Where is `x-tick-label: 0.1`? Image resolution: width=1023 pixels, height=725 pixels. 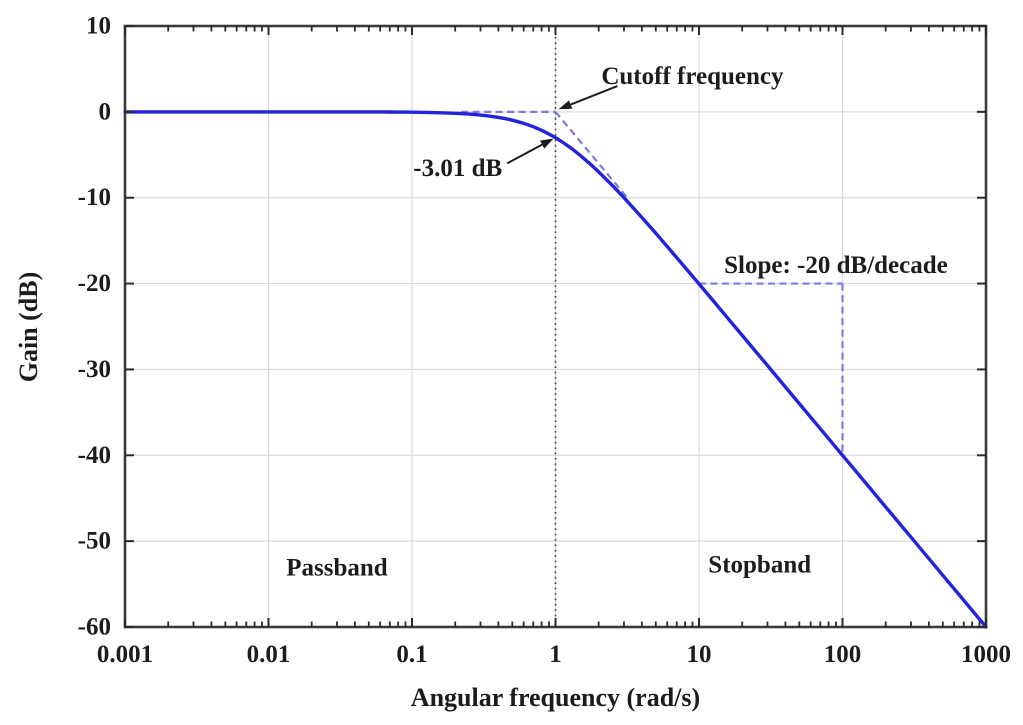 x-tick-label: 0.1 is located at coordinates (411, 654).